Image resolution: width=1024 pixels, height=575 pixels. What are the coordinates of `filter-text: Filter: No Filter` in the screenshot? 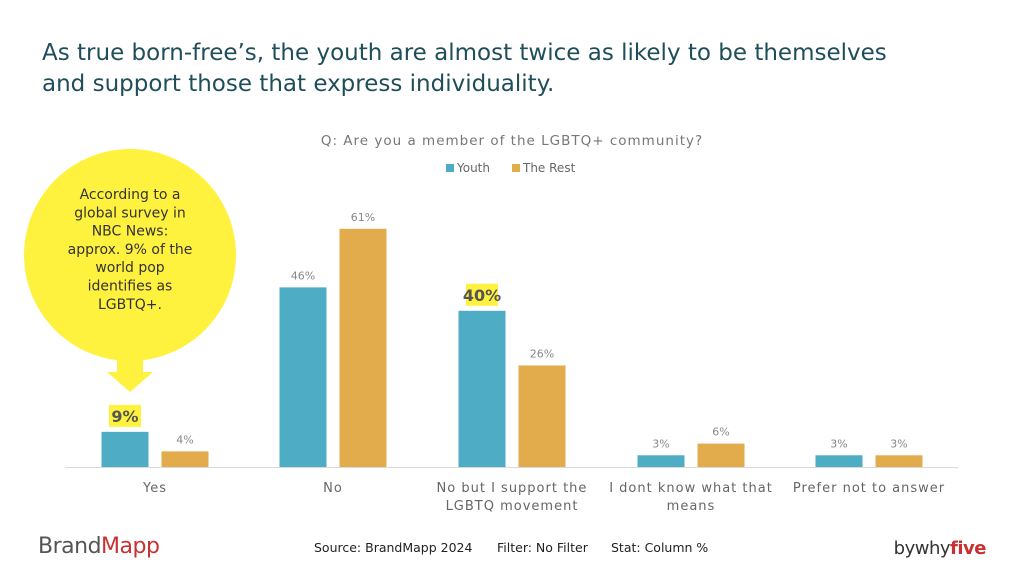 It's located at (542, 547).